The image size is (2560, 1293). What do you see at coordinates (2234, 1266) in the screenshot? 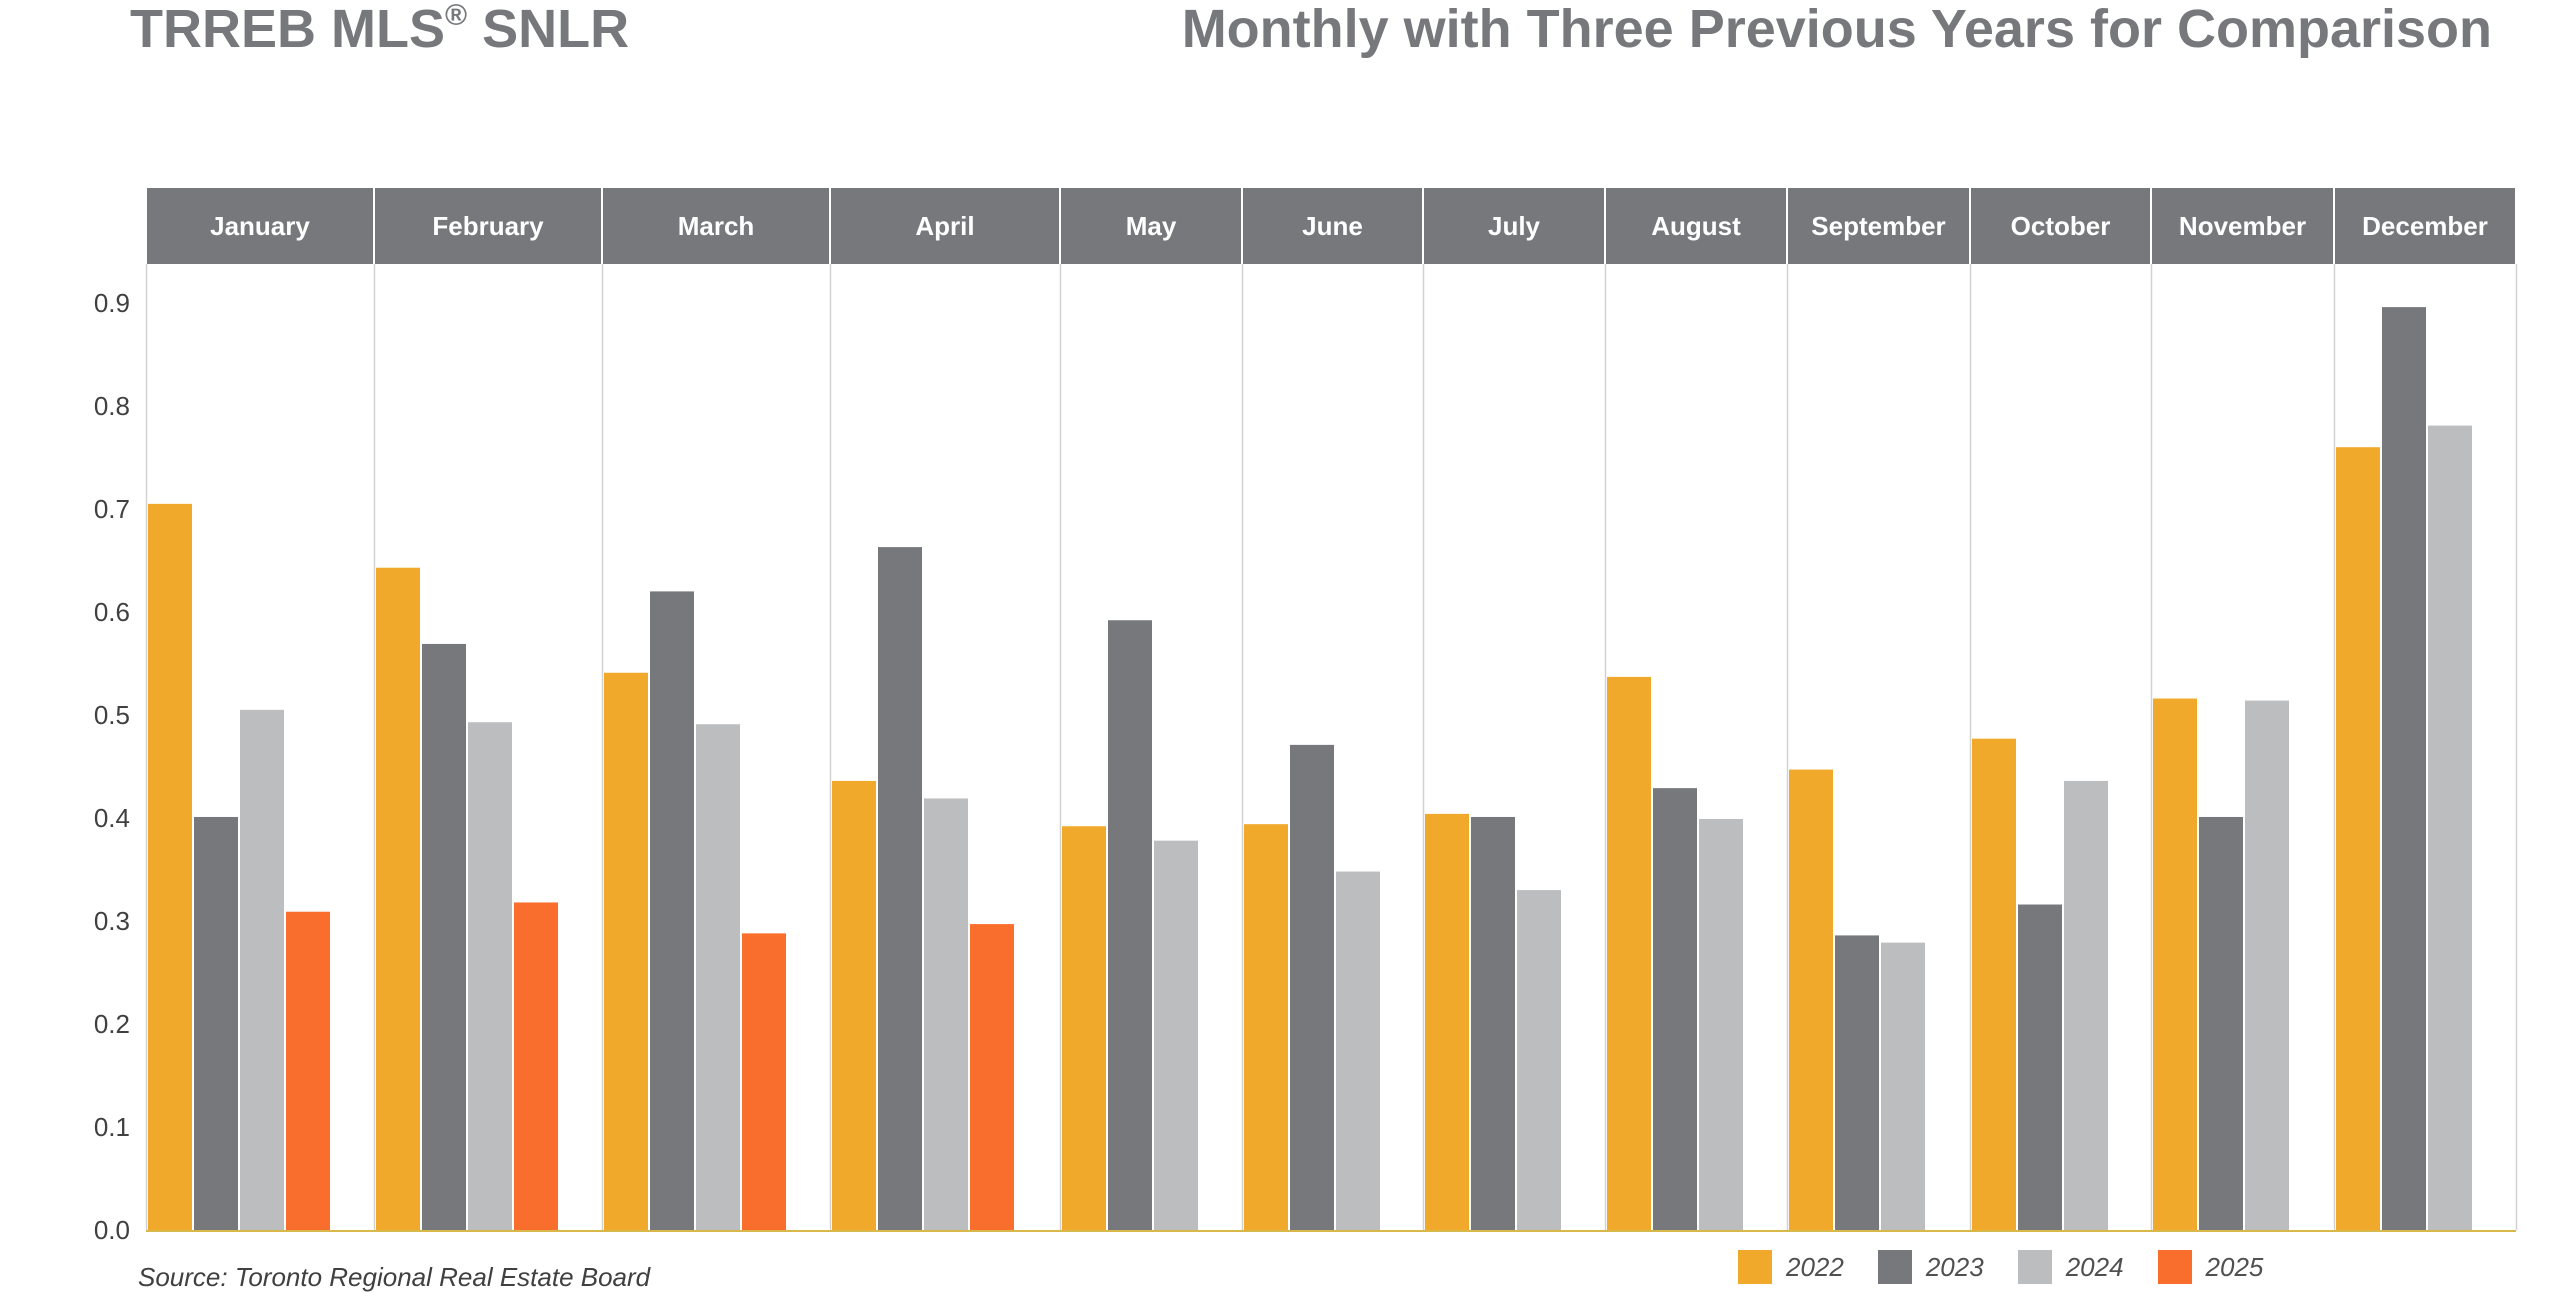
I see `legend-label-2025: 2025` at bounding box center [2234, 1266].